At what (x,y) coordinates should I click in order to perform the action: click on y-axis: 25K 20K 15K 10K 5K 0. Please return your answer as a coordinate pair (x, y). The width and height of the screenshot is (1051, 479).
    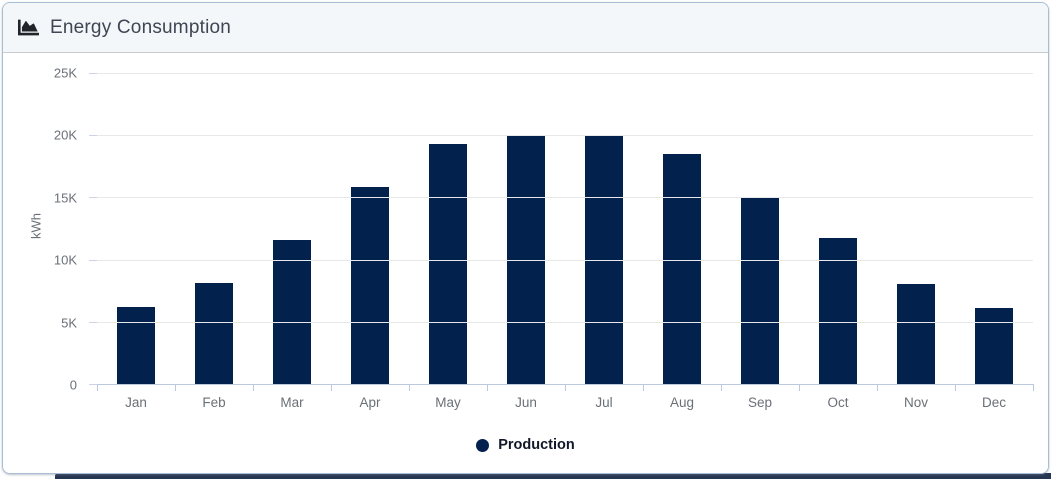
    Looking at the image, I should click on (44, 229).